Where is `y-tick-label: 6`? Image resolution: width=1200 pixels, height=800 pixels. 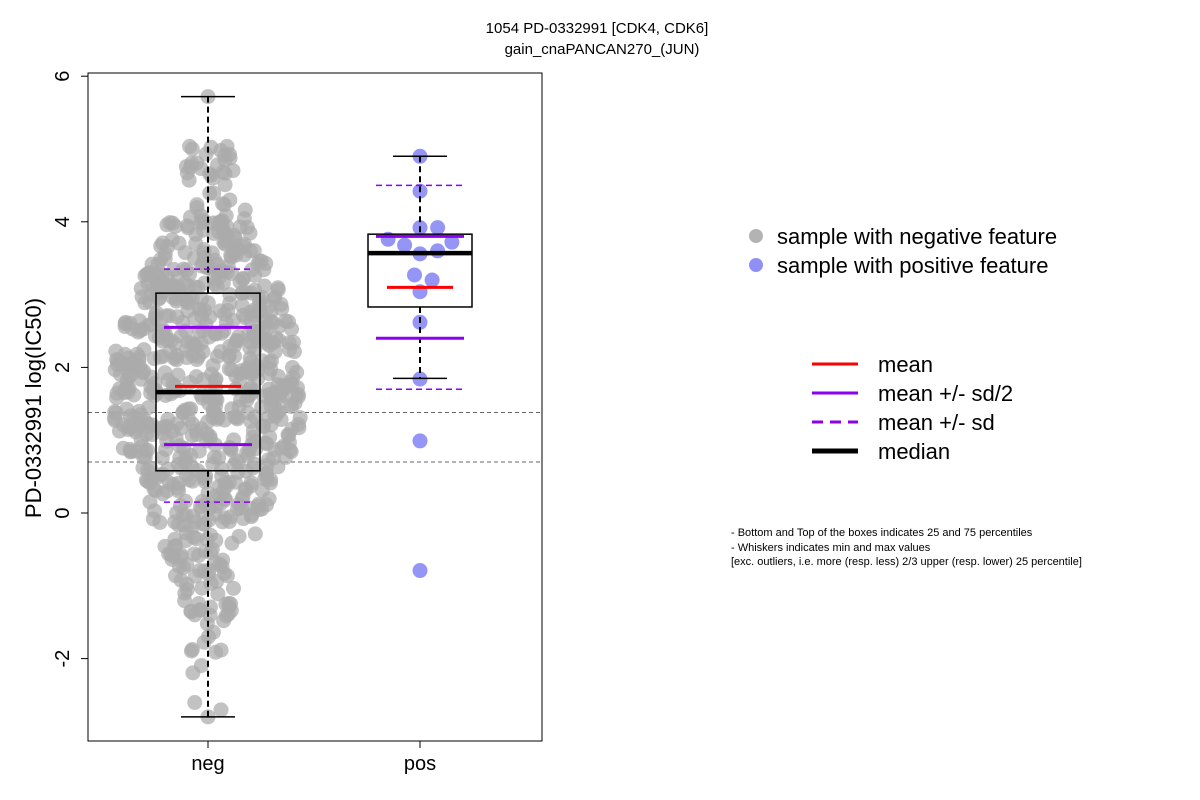 y-tick-label: 6 is located at coordinates (63, 76).